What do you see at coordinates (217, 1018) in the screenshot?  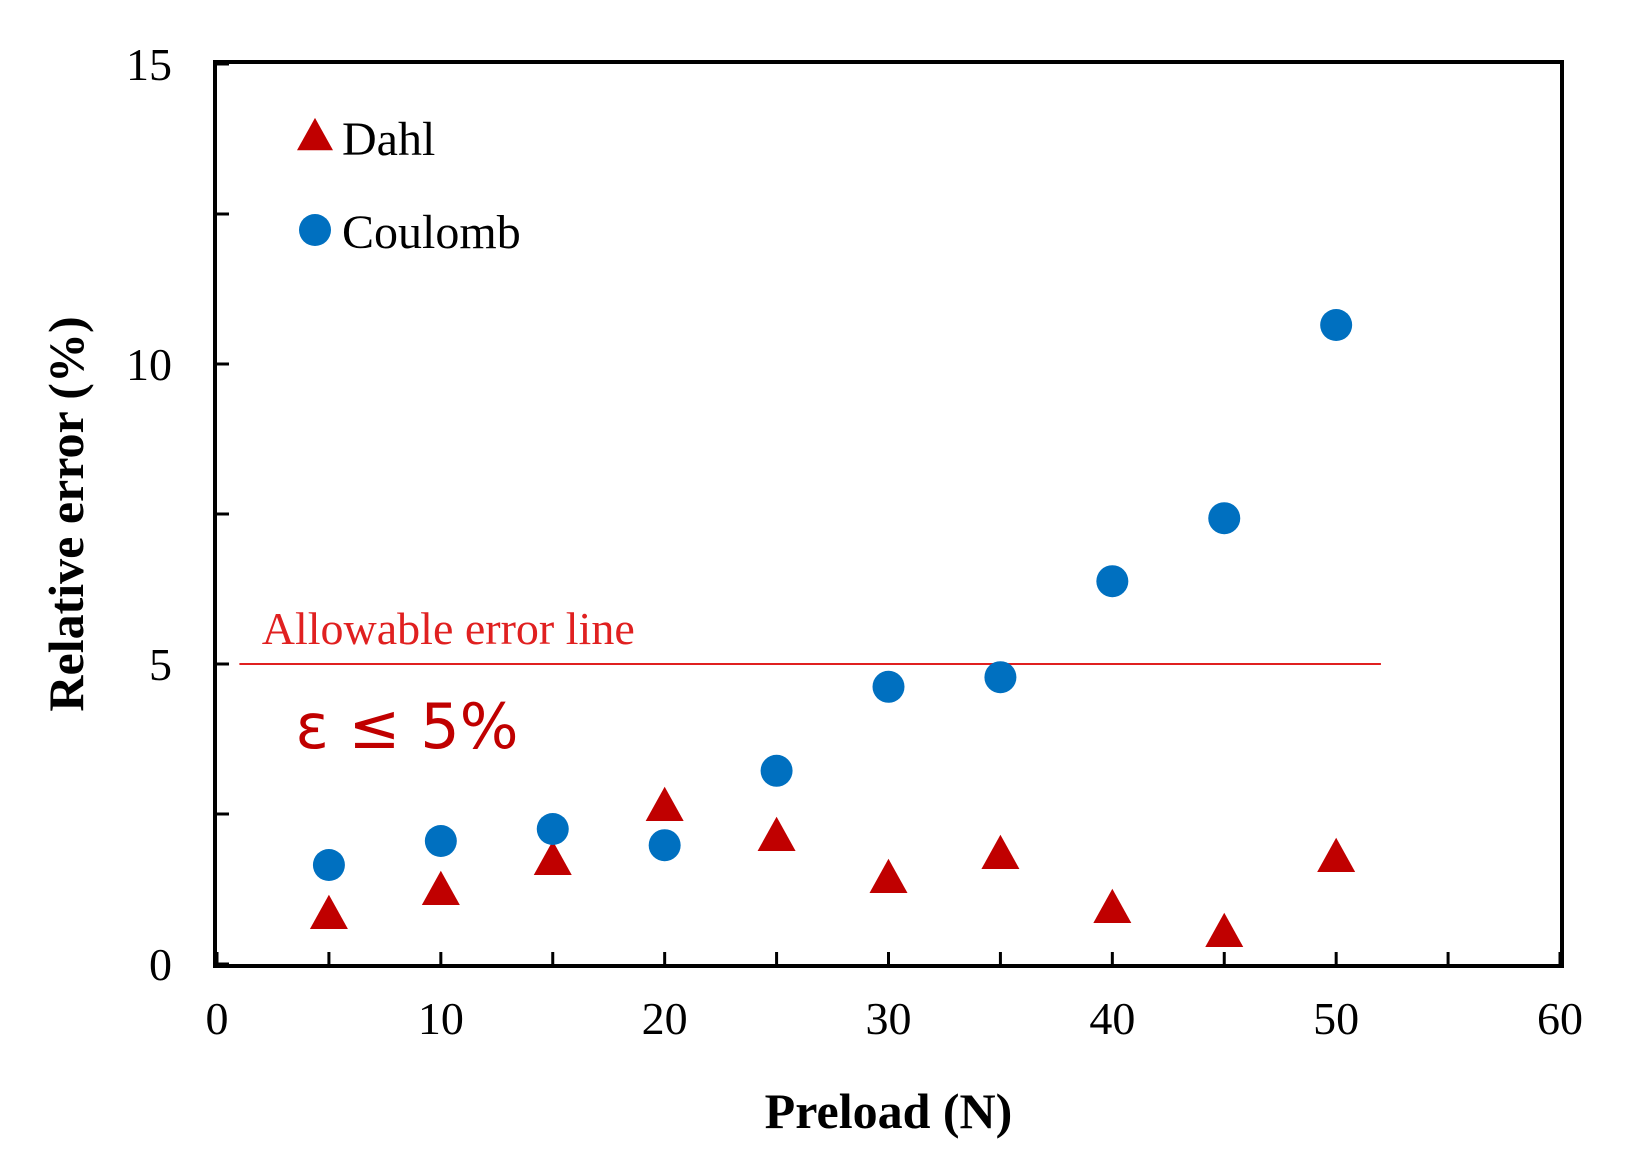 I see `x-tick-label: 0` at bounding box center [217, 1018].